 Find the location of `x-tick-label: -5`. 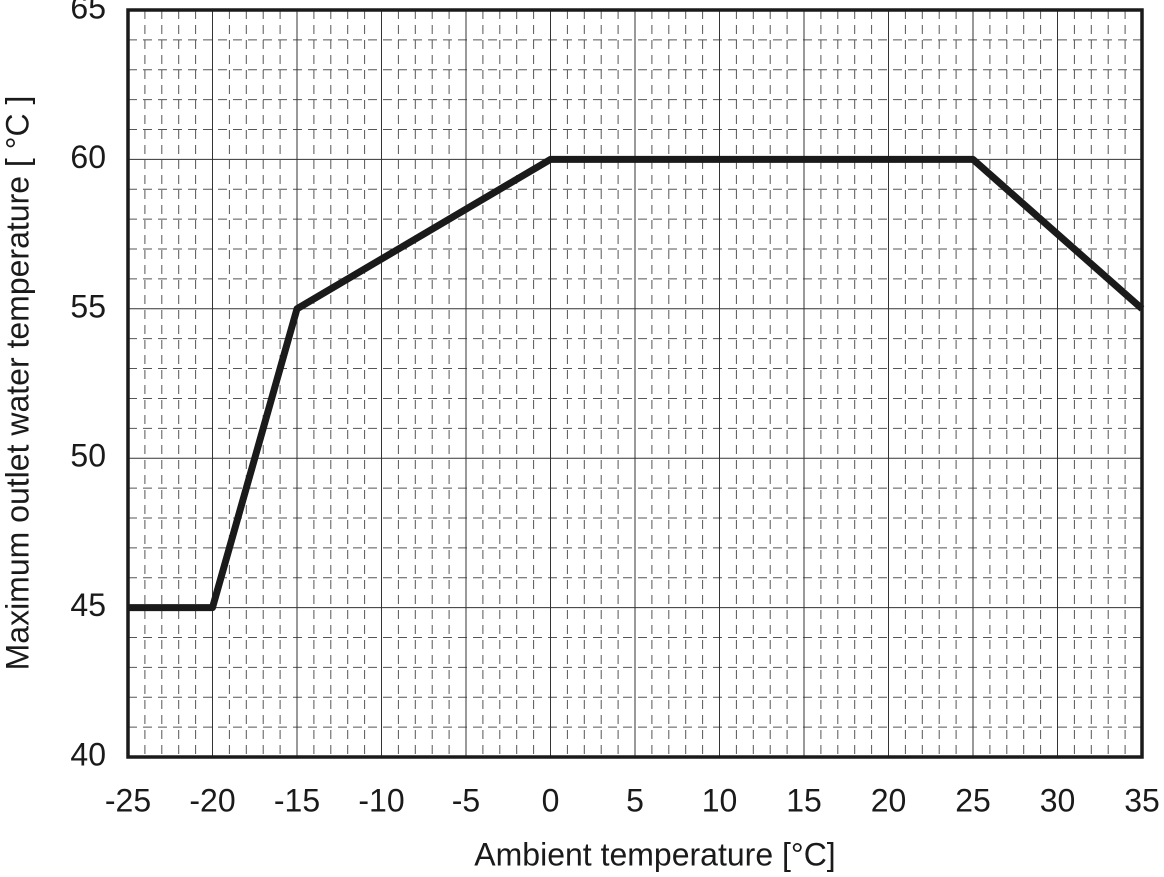

x-tick-label: -5 is located at coordinates (466, 800).